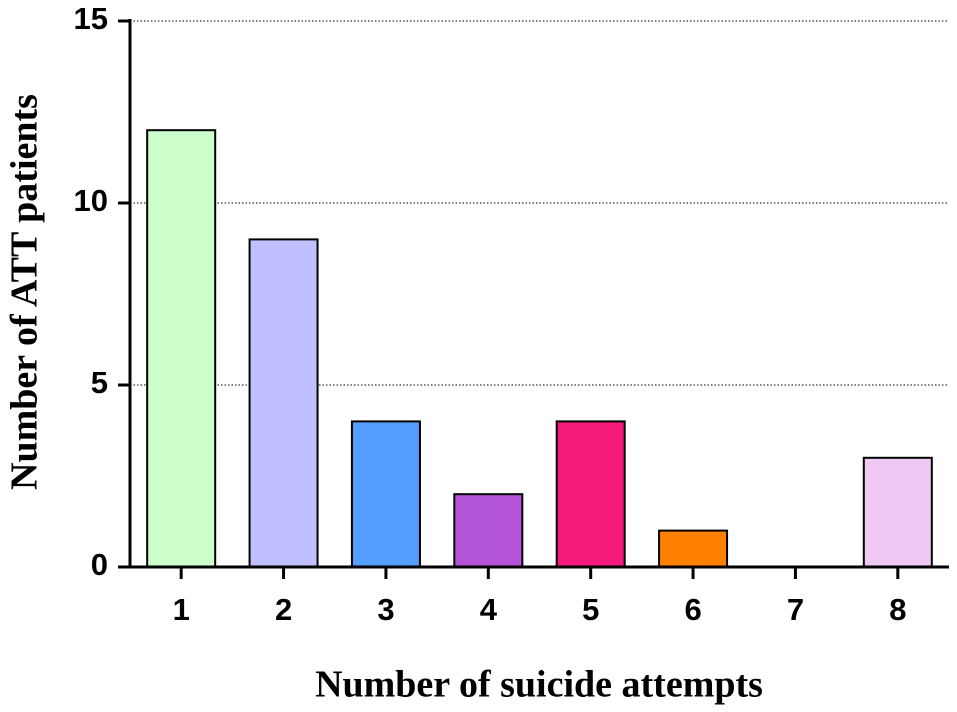 This screenshot has width=957, height=712. I want to click on x-tick-label: 6, so click(692, 609).